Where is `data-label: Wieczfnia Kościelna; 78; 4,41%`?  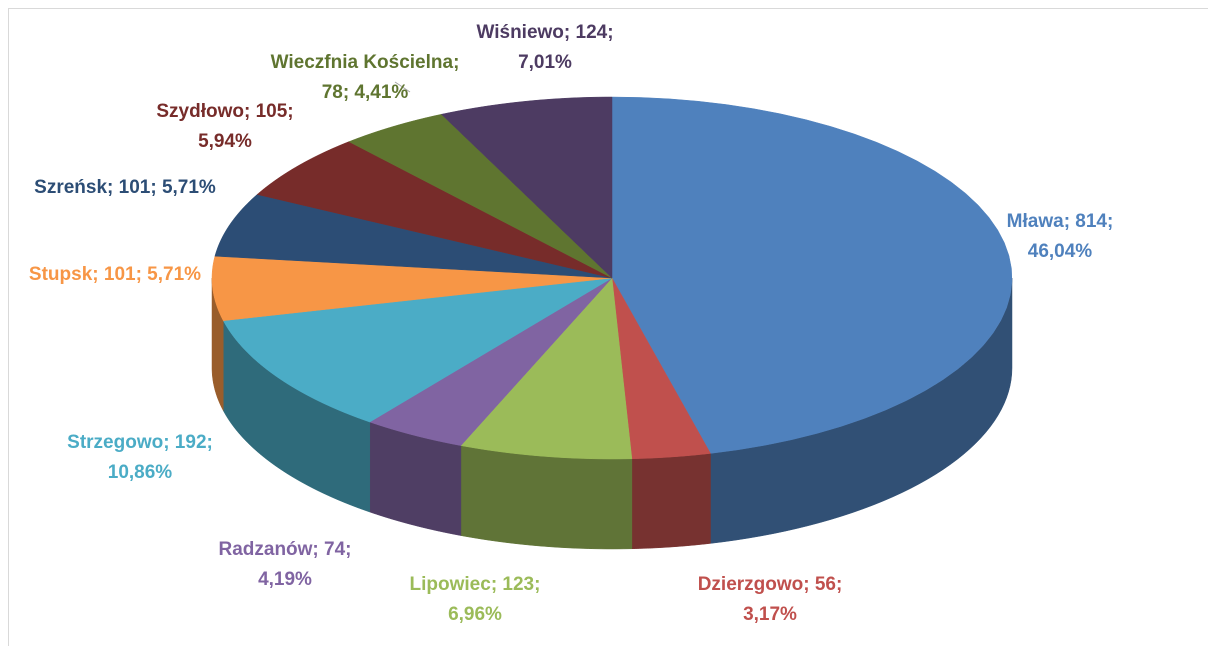 data-label: Wieczfnia Kościelna; 78; 4,41% is located at coordinates (365, 77).